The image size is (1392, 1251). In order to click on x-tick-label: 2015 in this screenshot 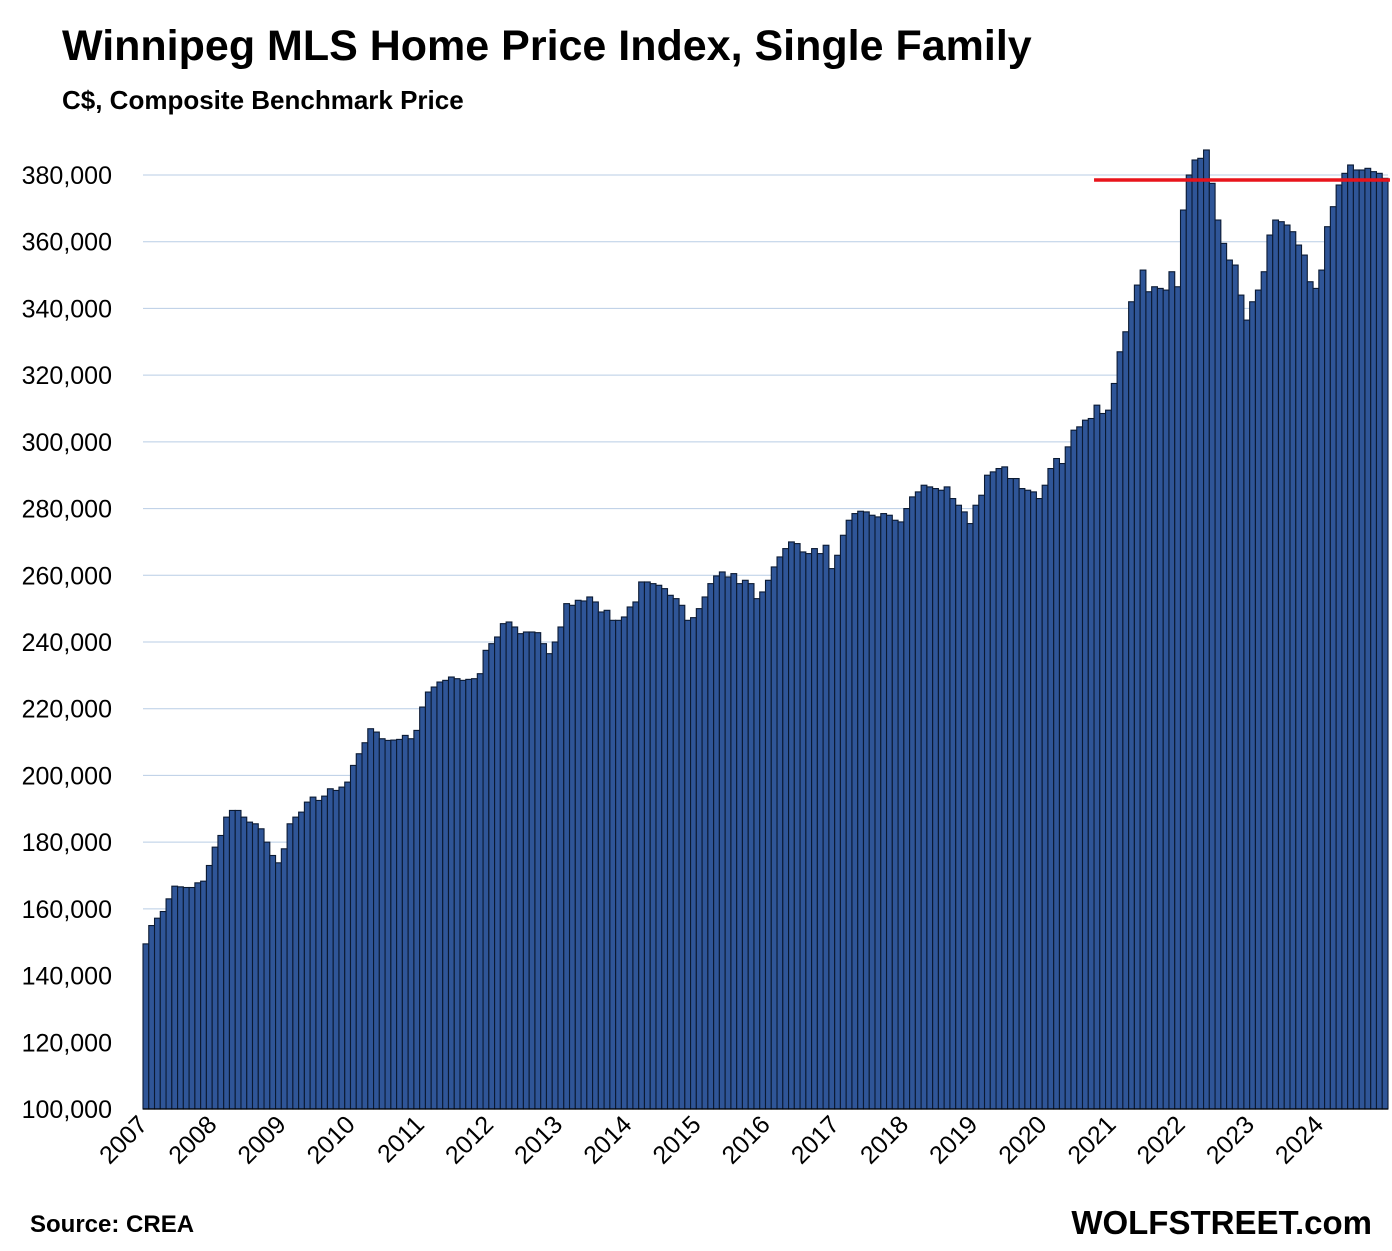, I will do `click(676, 1139)`.